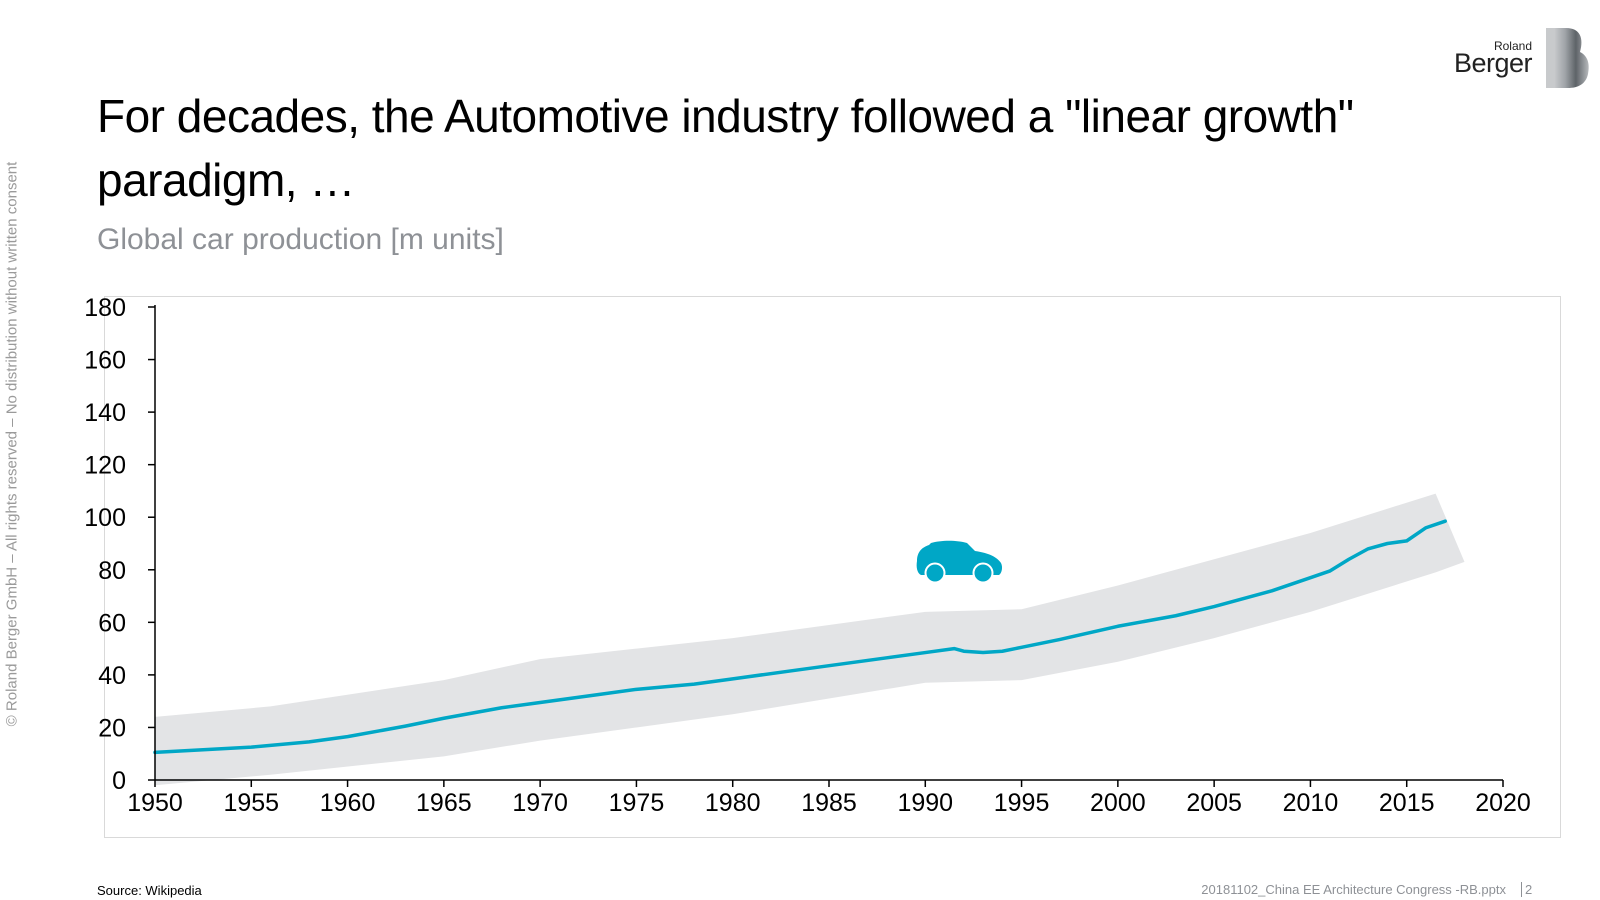 Image resolution: width=1600 pixels, height=900 pixels. Describe the element at coordinates (1567, 58) in the screenshot. I see `logo-b-mark` at that location.